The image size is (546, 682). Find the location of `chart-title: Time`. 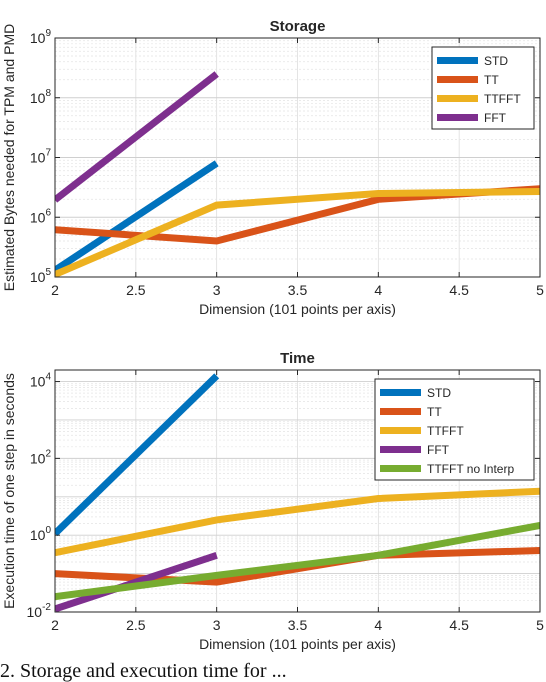

chart-title: Time is located at coordinates (297, 358).